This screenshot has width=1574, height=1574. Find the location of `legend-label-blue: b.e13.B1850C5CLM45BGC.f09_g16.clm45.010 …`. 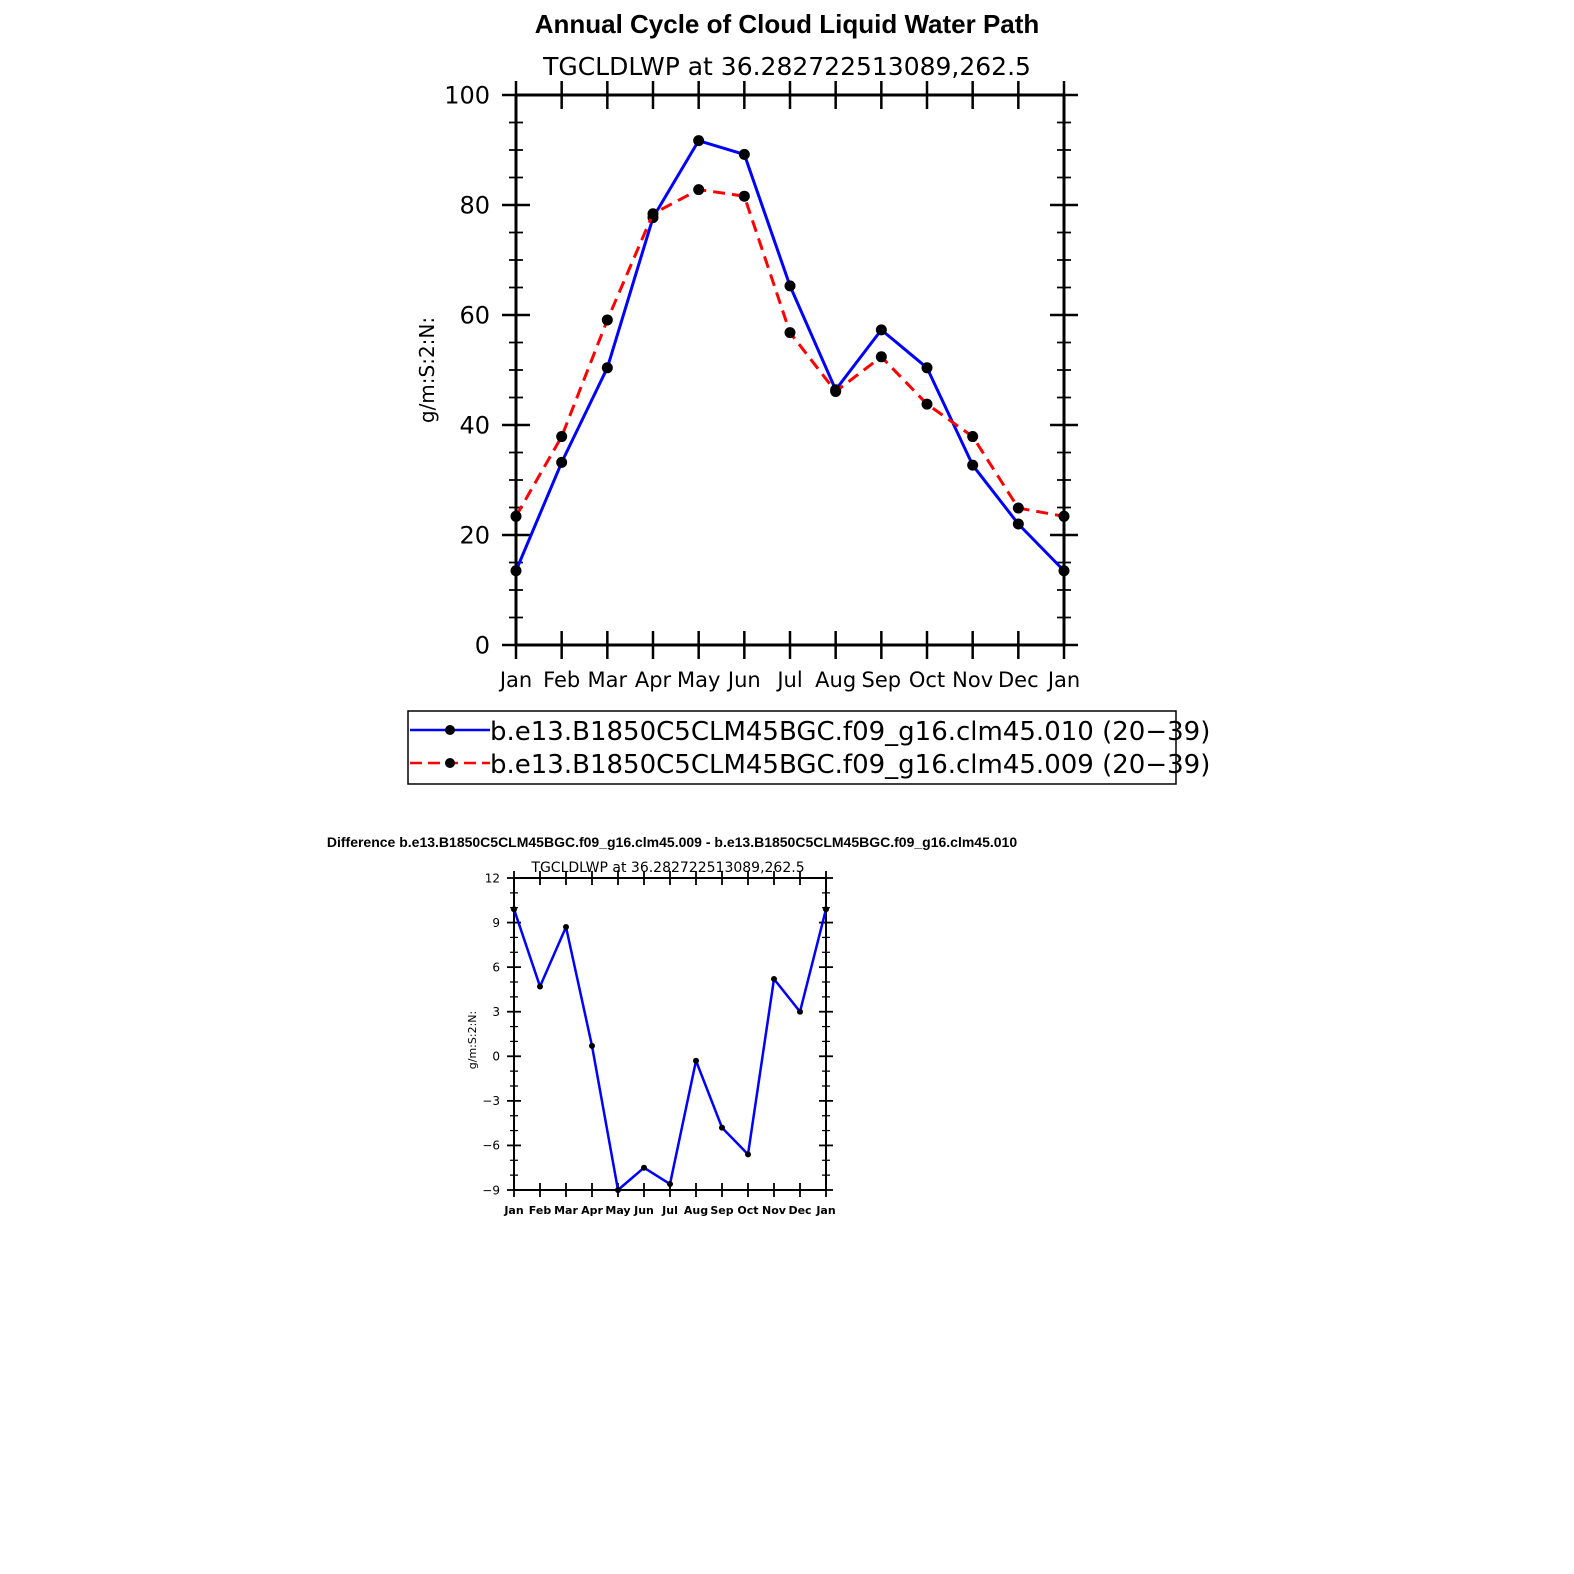

legend-label-blue: b.e13.B1850C5CLM45BGC.f09_g16.clm45.010 … is located at coordinates (850, 732).